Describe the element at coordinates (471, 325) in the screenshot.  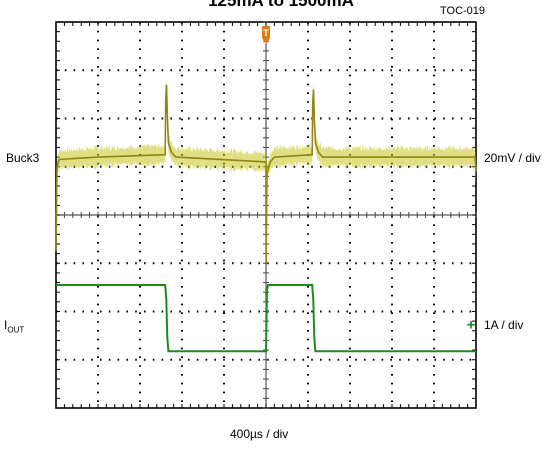
I see `ch2-ground-marker: +` at that location.